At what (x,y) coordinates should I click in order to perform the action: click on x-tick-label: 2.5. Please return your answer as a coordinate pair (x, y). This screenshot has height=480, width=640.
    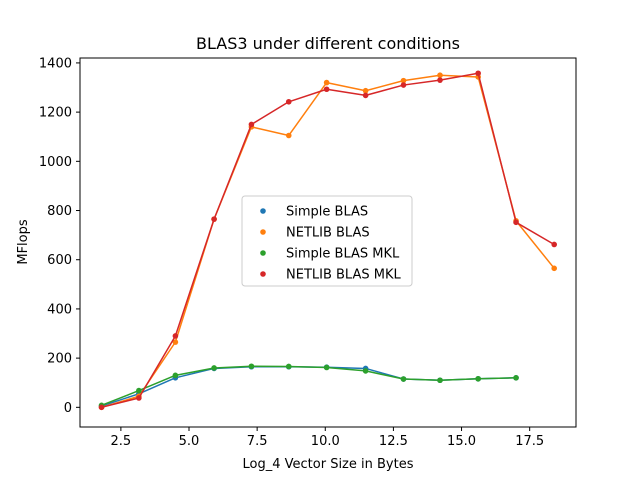
    Looking at the image, I should click on (121, 441).